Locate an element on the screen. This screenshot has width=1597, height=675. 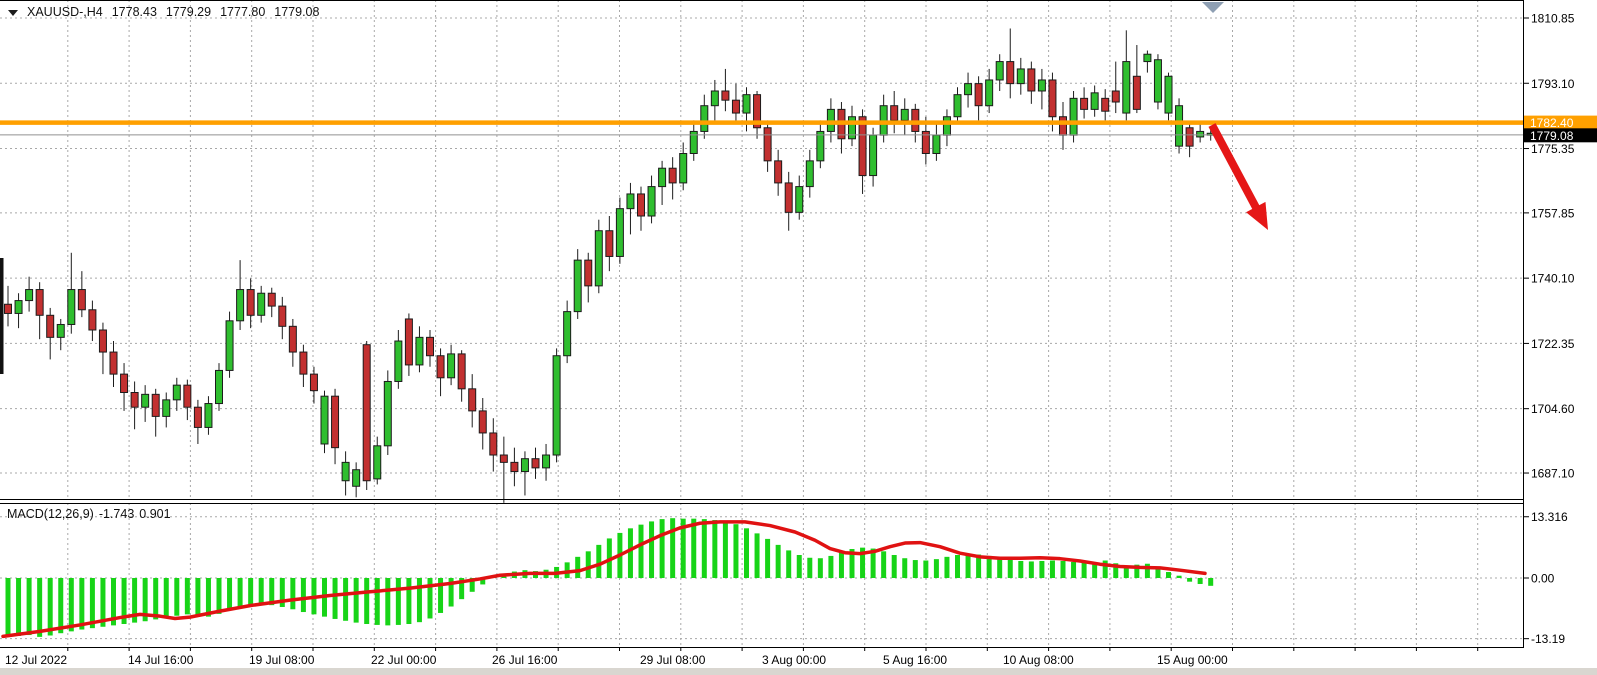
time-axis-label: 5 Aug 16:00 is located at coordinates (915, 660).